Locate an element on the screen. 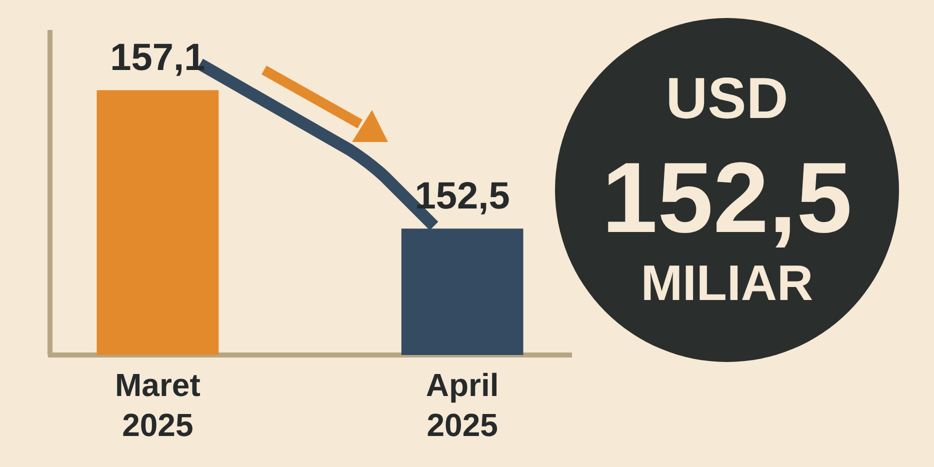  x-tick-label: Maret 2025 is located at coordinates (157, 405).